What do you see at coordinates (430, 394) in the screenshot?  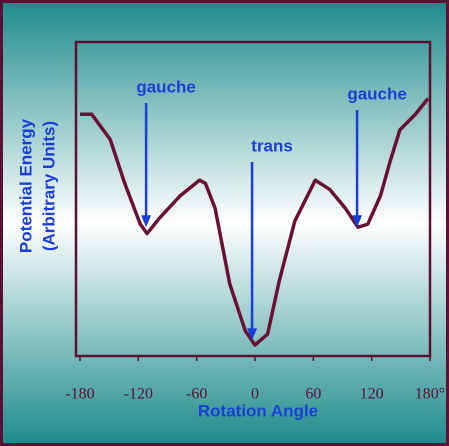 I see `x-tick-label: 180°` at bounding box center [430, 394].